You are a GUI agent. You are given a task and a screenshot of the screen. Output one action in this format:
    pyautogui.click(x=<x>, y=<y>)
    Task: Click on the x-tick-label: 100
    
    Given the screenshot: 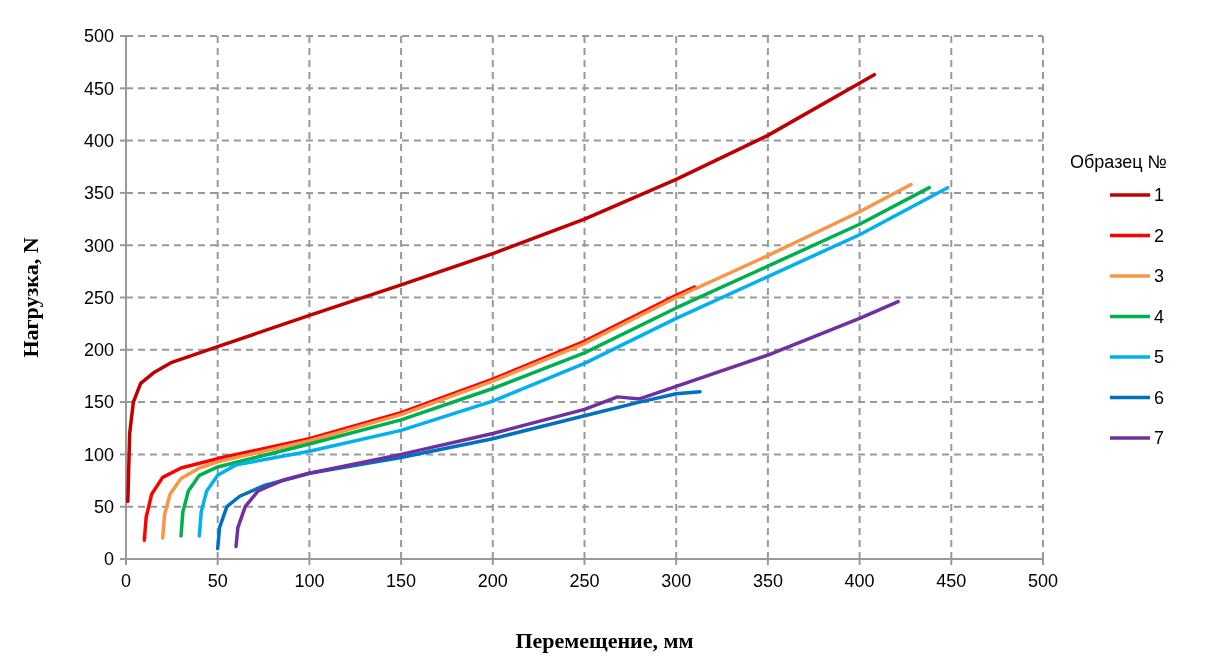 What is the action you would take?
    pyautogui.click(x=309, y=581)
    